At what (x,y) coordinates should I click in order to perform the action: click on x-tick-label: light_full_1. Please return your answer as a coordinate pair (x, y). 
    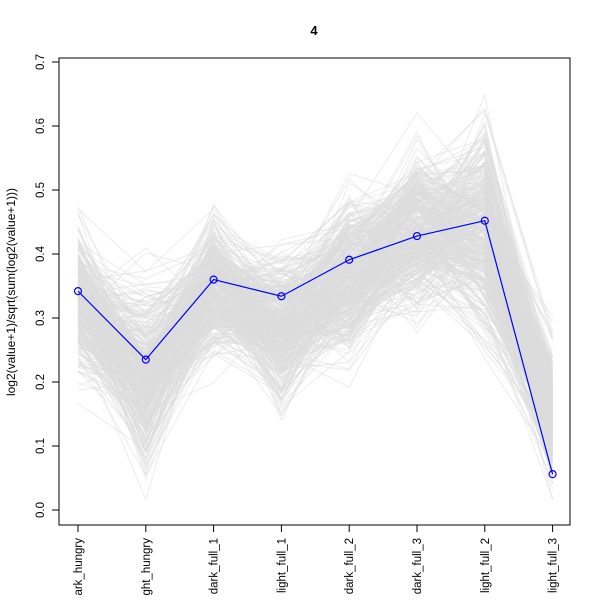
    Looking at the image, I should click on (282, 565).